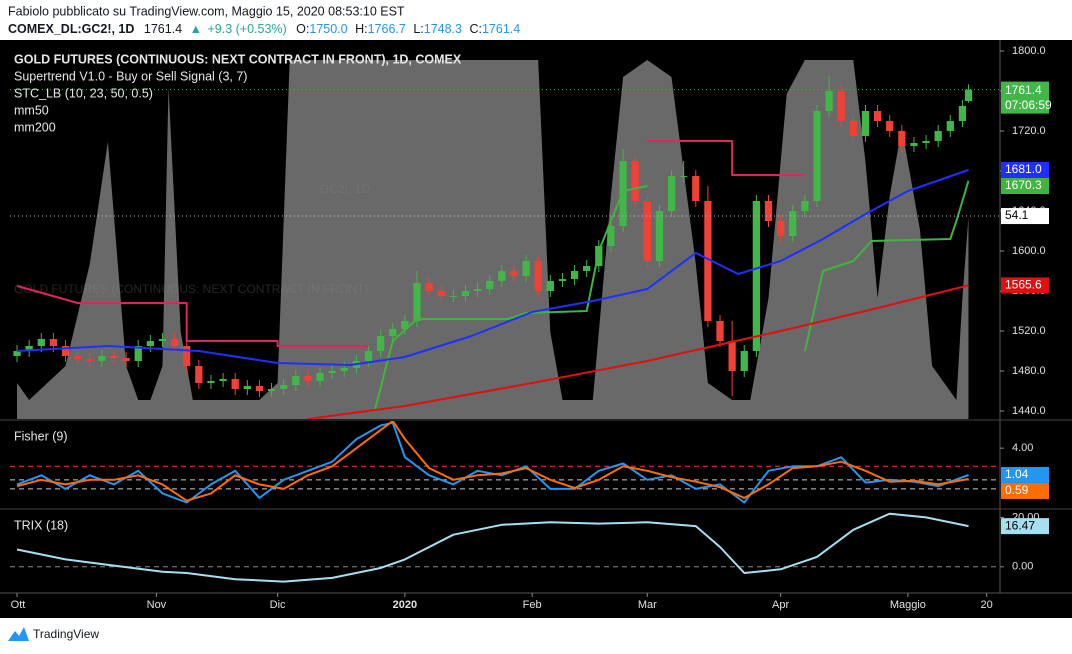 The height and width of the screenshot is (654, 1072). What do you see at coordinates (1029, 411) in the screenshot?
I see `y-tick-label: 1440.0` at bounding box center [1029, 411].